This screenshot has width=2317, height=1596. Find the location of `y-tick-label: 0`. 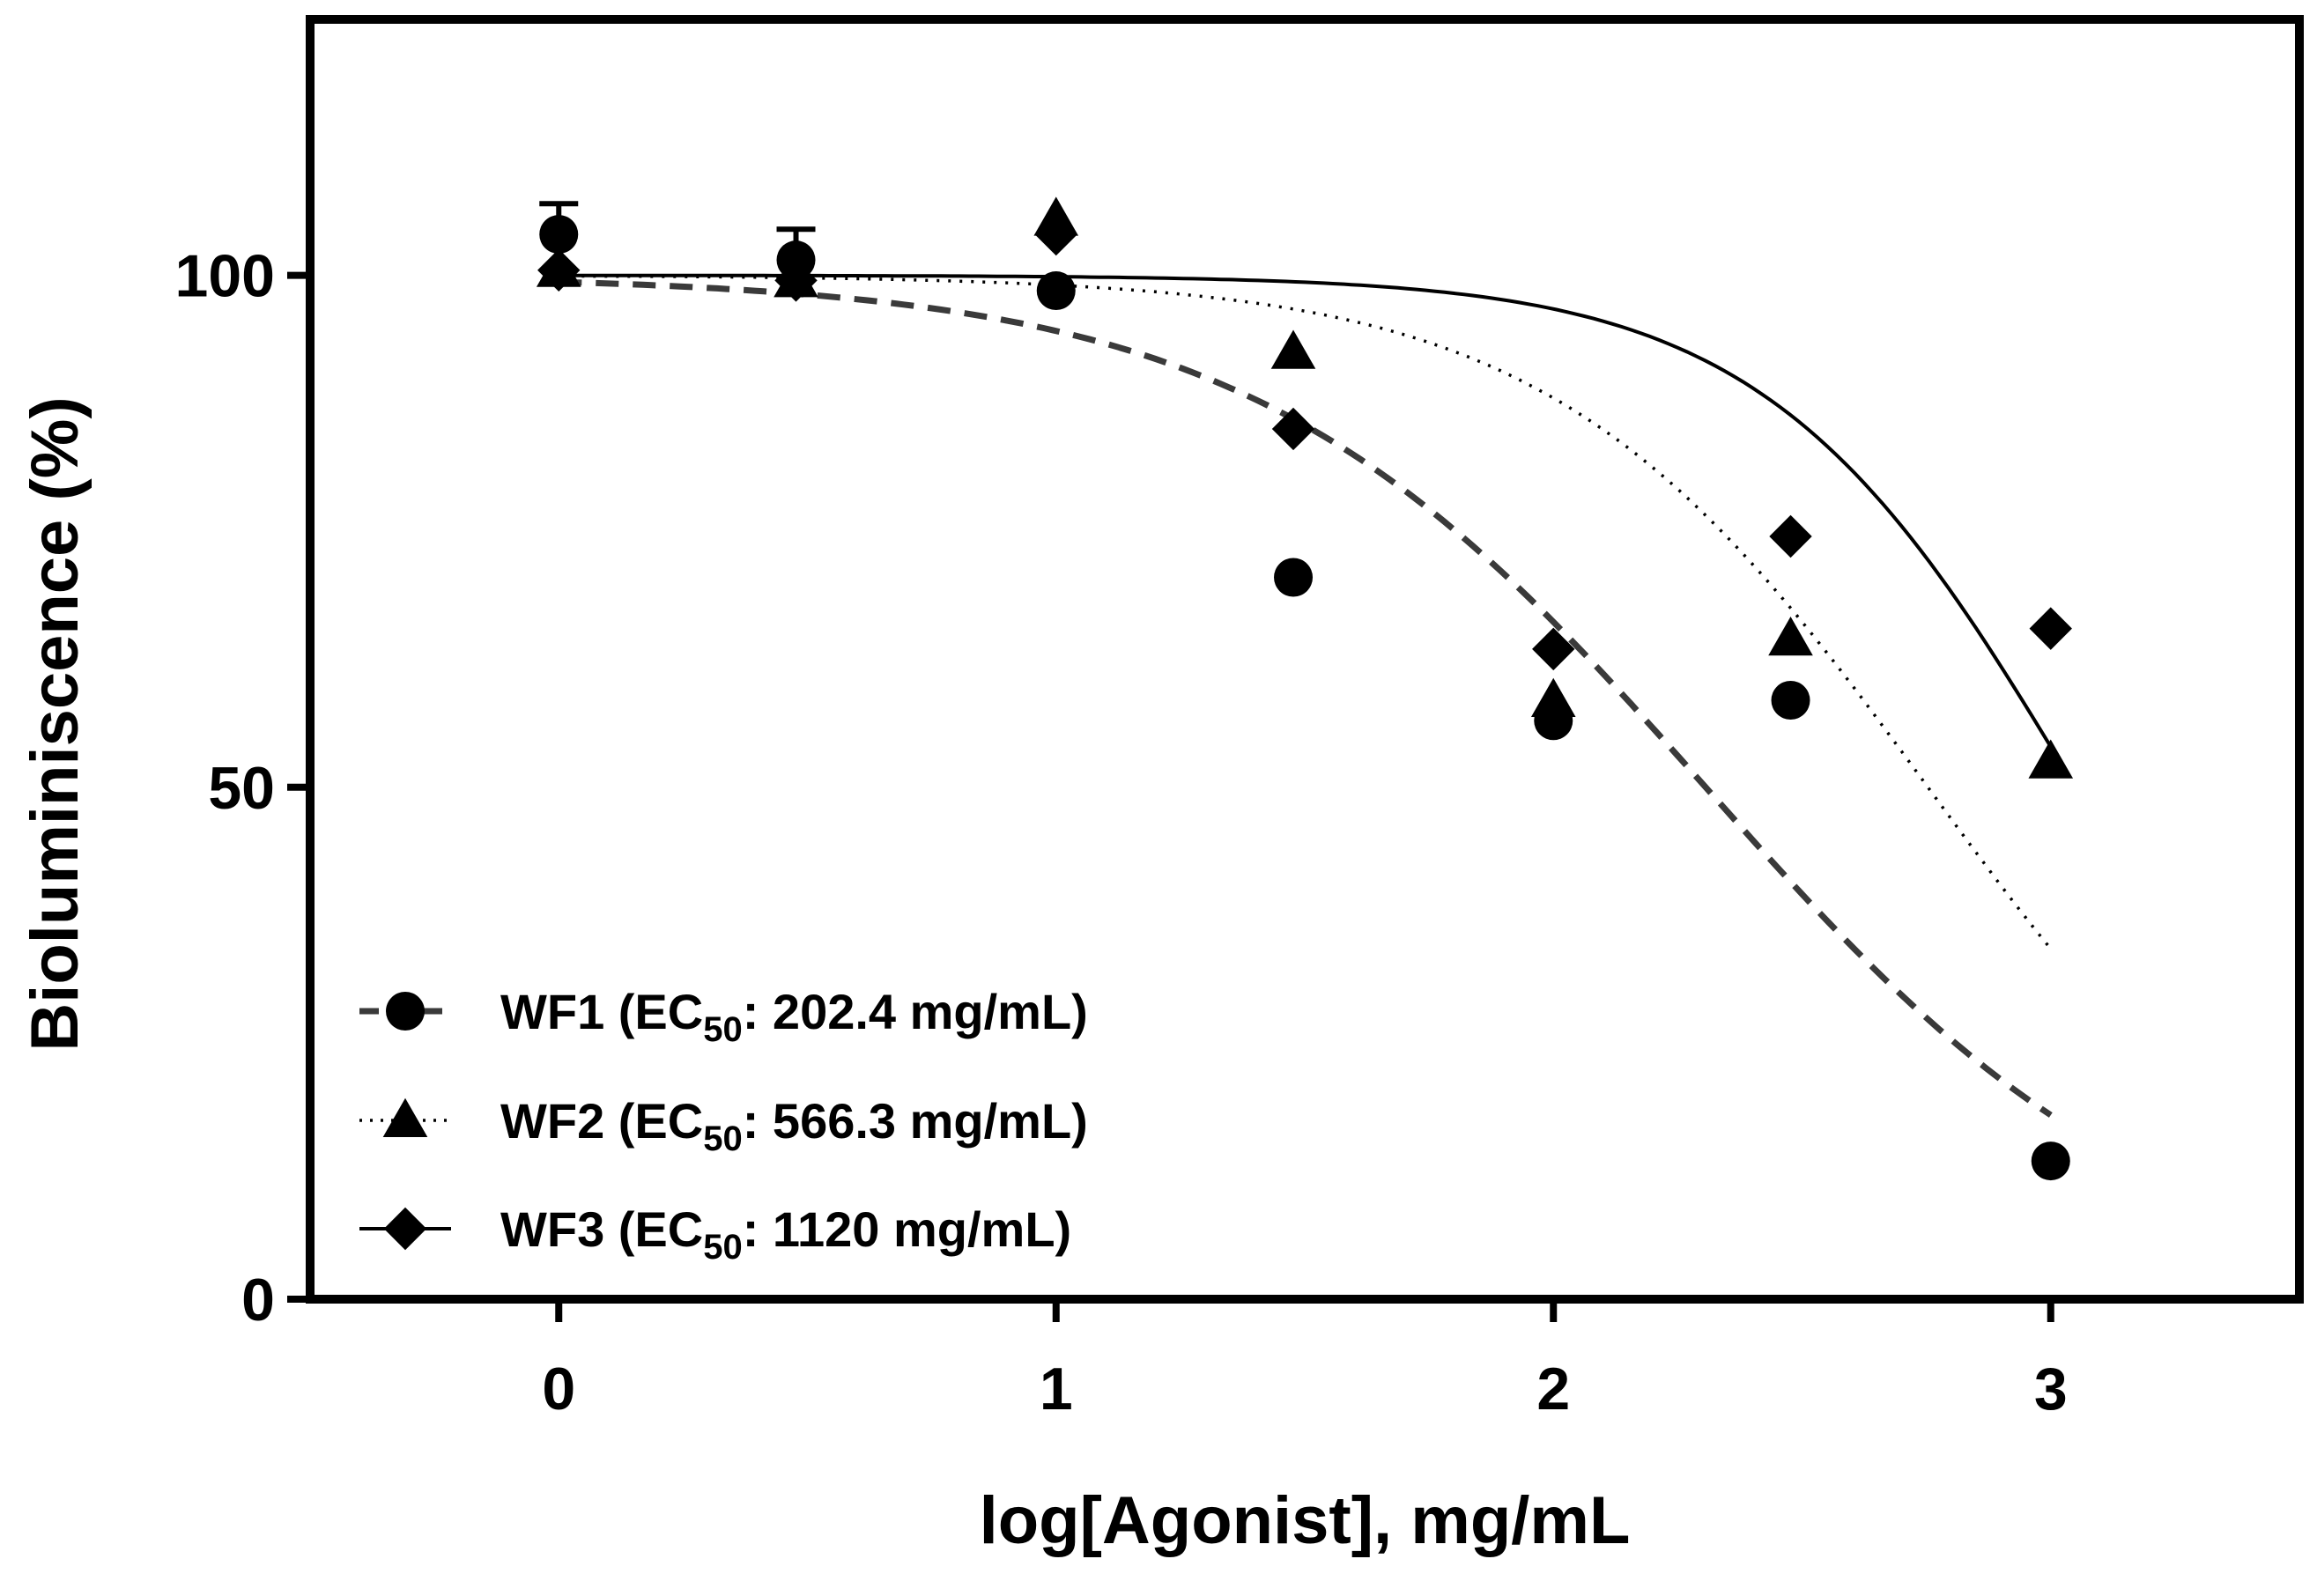

y-tick-label: 0 is located at coordinates (258, 1300).